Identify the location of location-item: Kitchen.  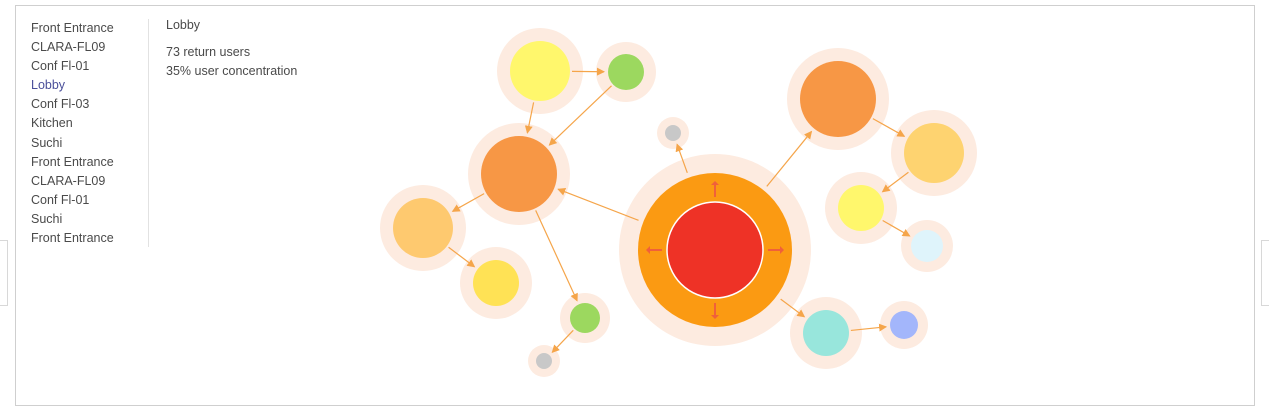
(52, 123).